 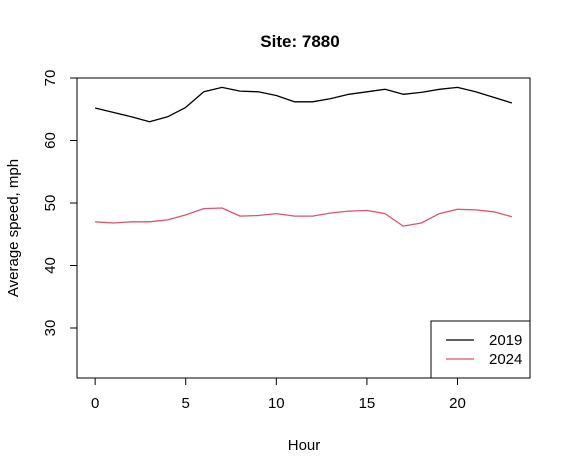 I want to click on y-tick-label-30: 30, so click(x=50, y=328).